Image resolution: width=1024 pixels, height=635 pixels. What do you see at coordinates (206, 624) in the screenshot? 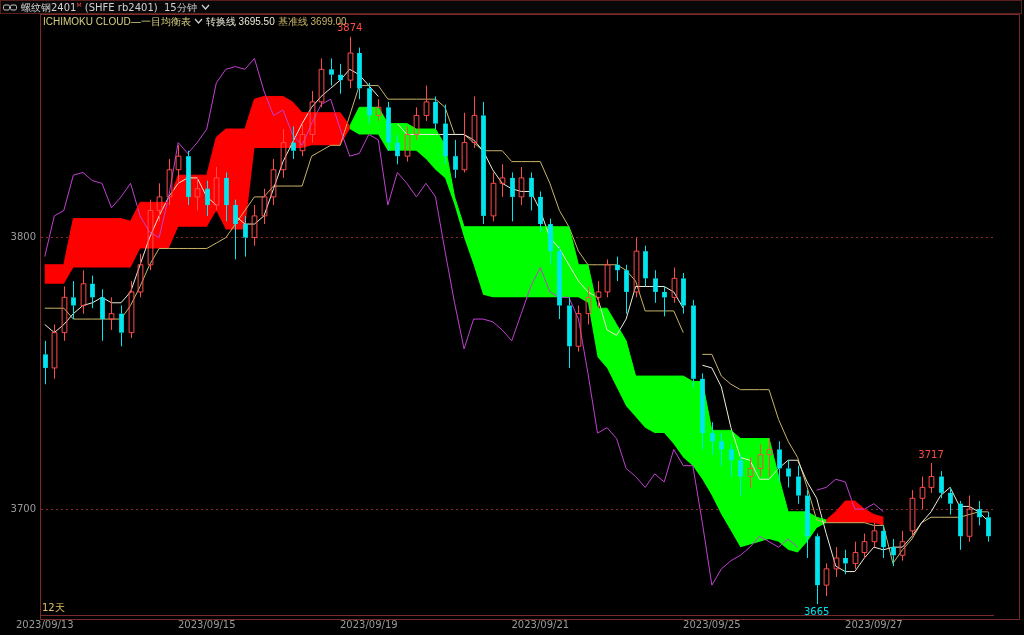
I see `x-tick-label: 2023/09/15` at bounding box center [206, 624].